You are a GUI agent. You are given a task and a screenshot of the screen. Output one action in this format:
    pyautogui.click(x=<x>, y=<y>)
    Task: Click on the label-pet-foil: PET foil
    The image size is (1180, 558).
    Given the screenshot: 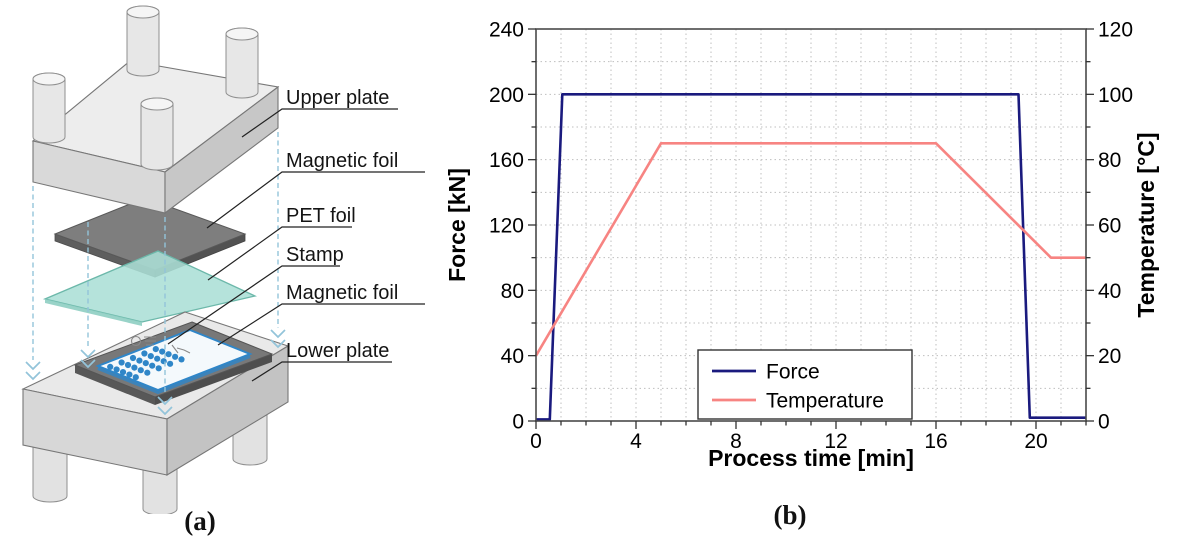 What is the action you would take?
    pyautogui.click(x=321, y=216)
    